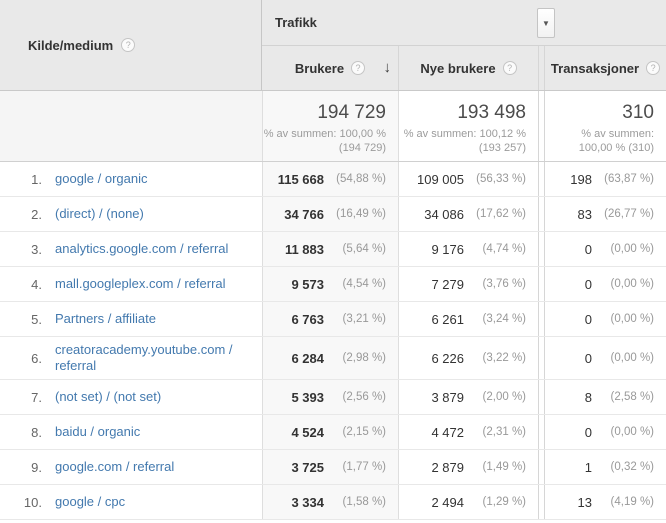 The image size is (666, 523). What do you see at coordinates (36, 214) in the screenshot?
I see `row-rank: 2.` at bounding box center [36, 214].